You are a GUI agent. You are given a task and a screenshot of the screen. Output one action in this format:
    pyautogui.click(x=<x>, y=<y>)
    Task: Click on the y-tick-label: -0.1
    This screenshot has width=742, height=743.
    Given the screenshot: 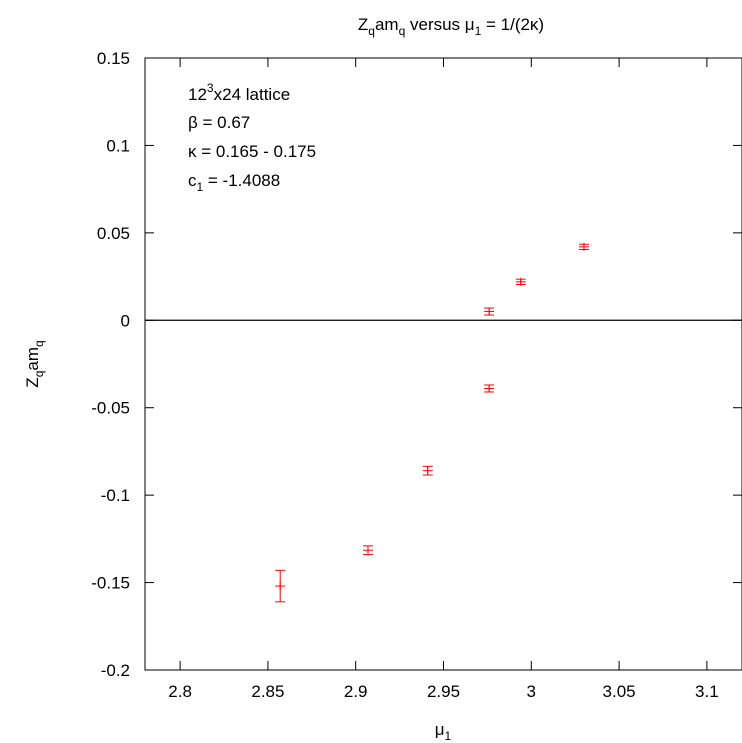 What is the action you would take?
    pyautogui.click(x=115, y=495)
    